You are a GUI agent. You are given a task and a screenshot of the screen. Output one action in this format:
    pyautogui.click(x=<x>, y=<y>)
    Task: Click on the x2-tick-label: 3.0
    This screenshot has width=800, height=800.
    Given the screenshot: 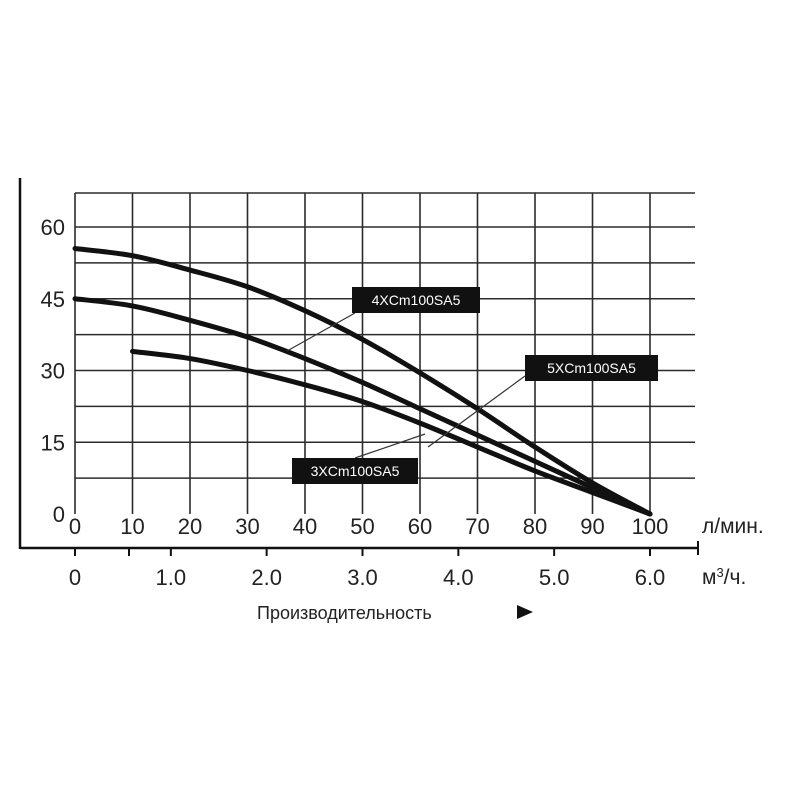 What is the action you would take?
    pyautogui.click(x=362, y=577)
    